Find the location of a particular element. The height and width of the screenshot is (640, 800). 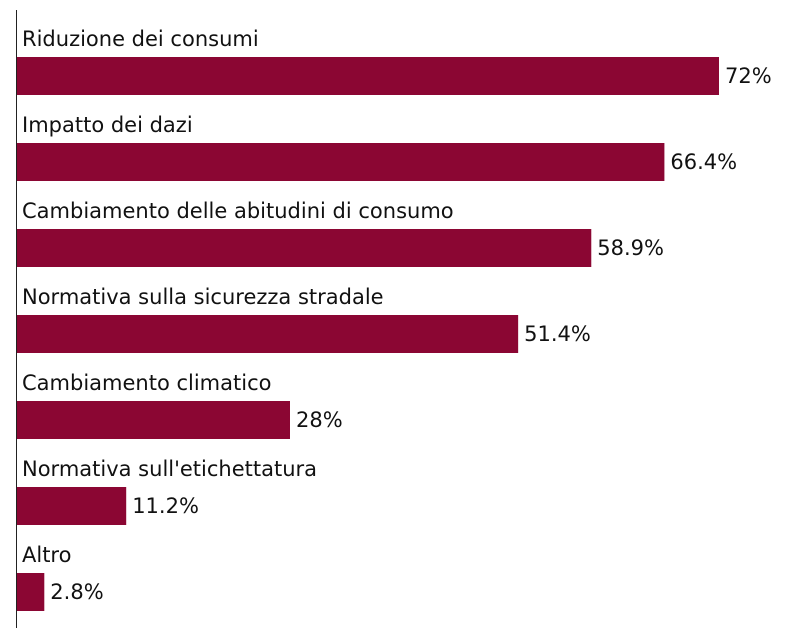

value-label: 2.8% is located at coordinates (76, 592).